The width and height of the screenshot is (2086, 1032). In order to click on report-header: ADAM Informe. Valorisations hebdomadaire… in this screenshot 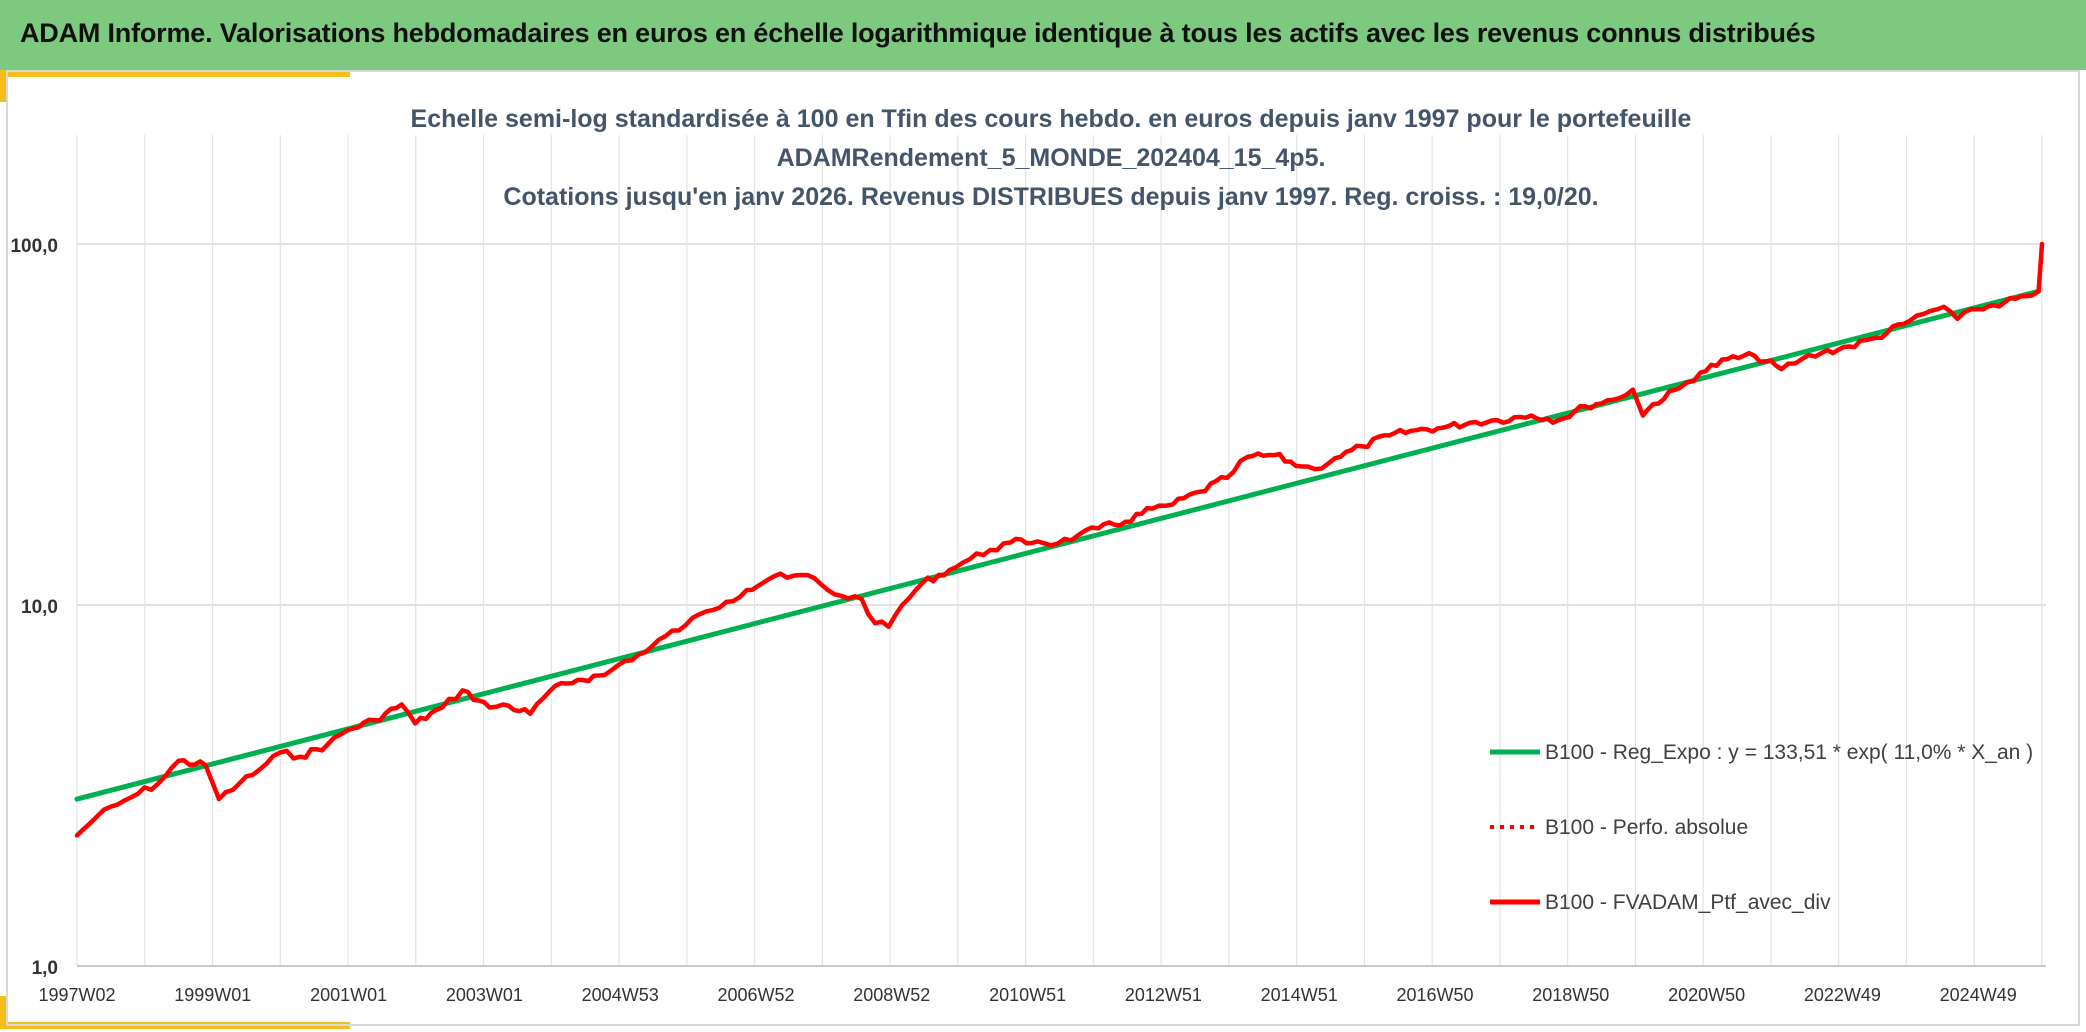, I will do `click(1043, 35)`.